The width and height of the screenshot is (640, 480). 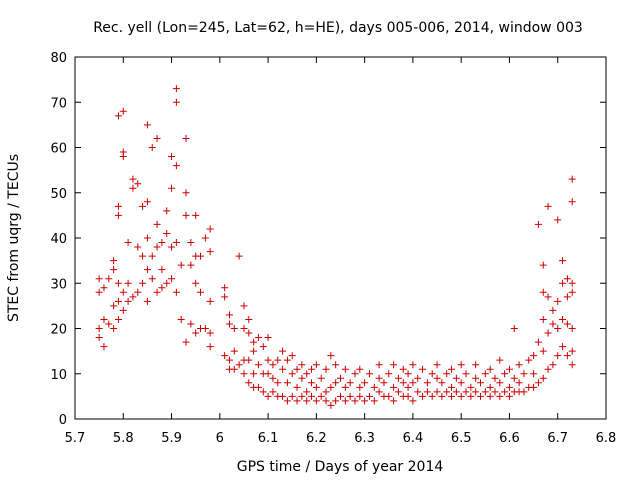 I want to click on y-tick-label: 70, so click(x=58, y=103).